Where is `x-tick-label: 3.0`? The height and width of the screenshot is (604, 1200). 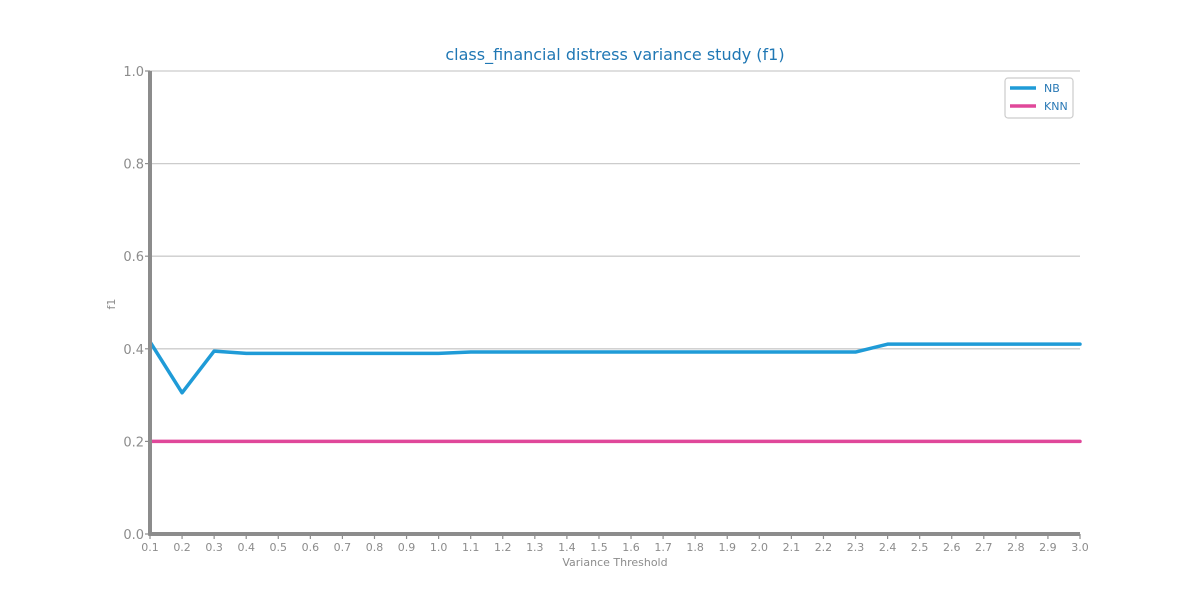
x-tick-label: 3.0 is located at coordinates (1080, 547).